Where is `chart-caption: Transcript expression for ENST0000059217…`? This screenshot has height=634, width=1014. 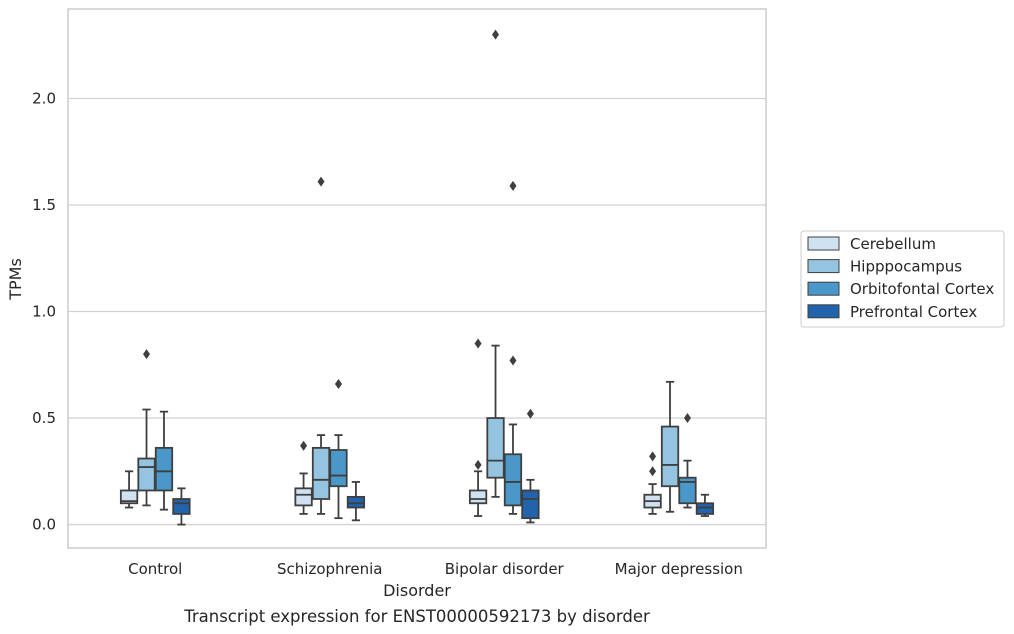
chart-caption: Transcript expression for ENST0000059217… is located at coordinates (416, 616).